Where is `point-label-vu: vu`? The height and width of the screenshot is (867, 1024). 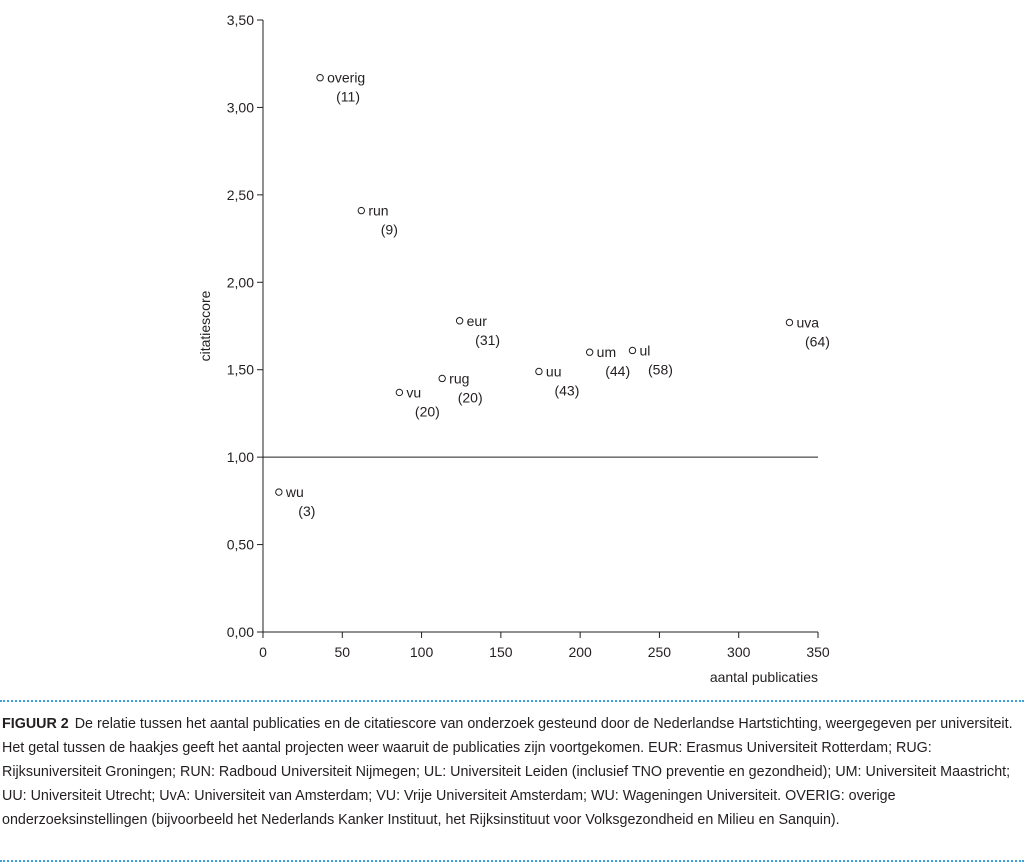
point-label-vu: vu is located at coordinates (413, 392).